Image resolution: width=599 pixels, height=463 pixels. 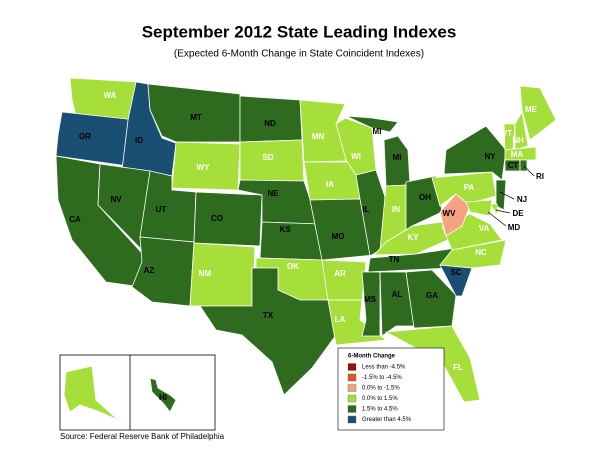 What do you see at coordinates (99, 385) in the screenshot?
I see `state-label: AK` at bounding box center [99, 385].